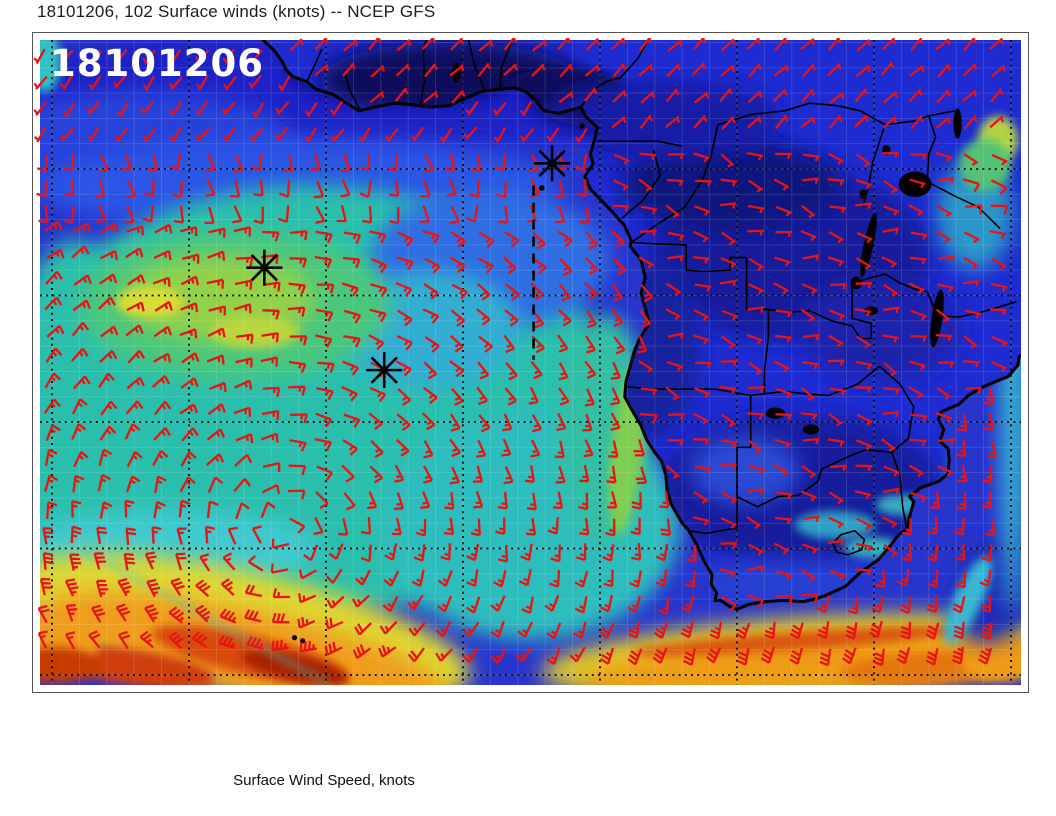  I want to click on markers-layer, so click(408, 267).